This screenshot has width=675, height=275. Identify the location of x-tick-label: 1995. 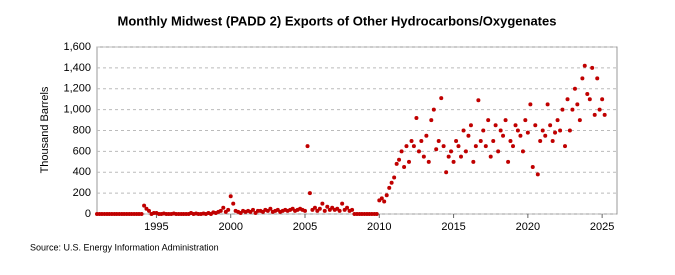
(156, 227).